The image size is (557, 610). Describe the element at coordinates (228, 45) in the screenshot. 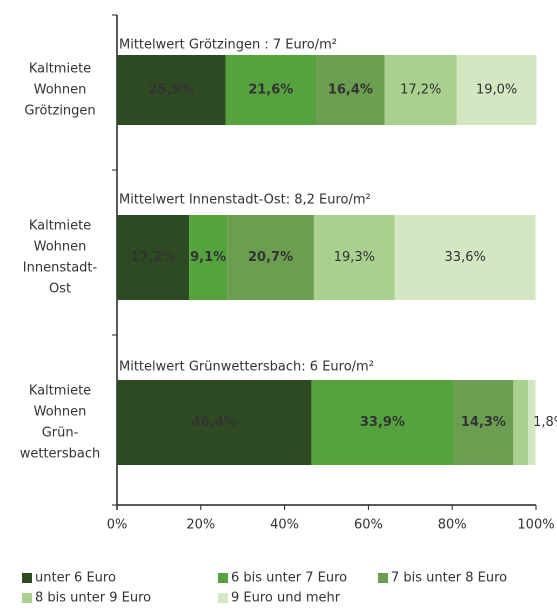

I see `annotation: Mittelwert Grötzingen : 7 Euro/m²` at that location.